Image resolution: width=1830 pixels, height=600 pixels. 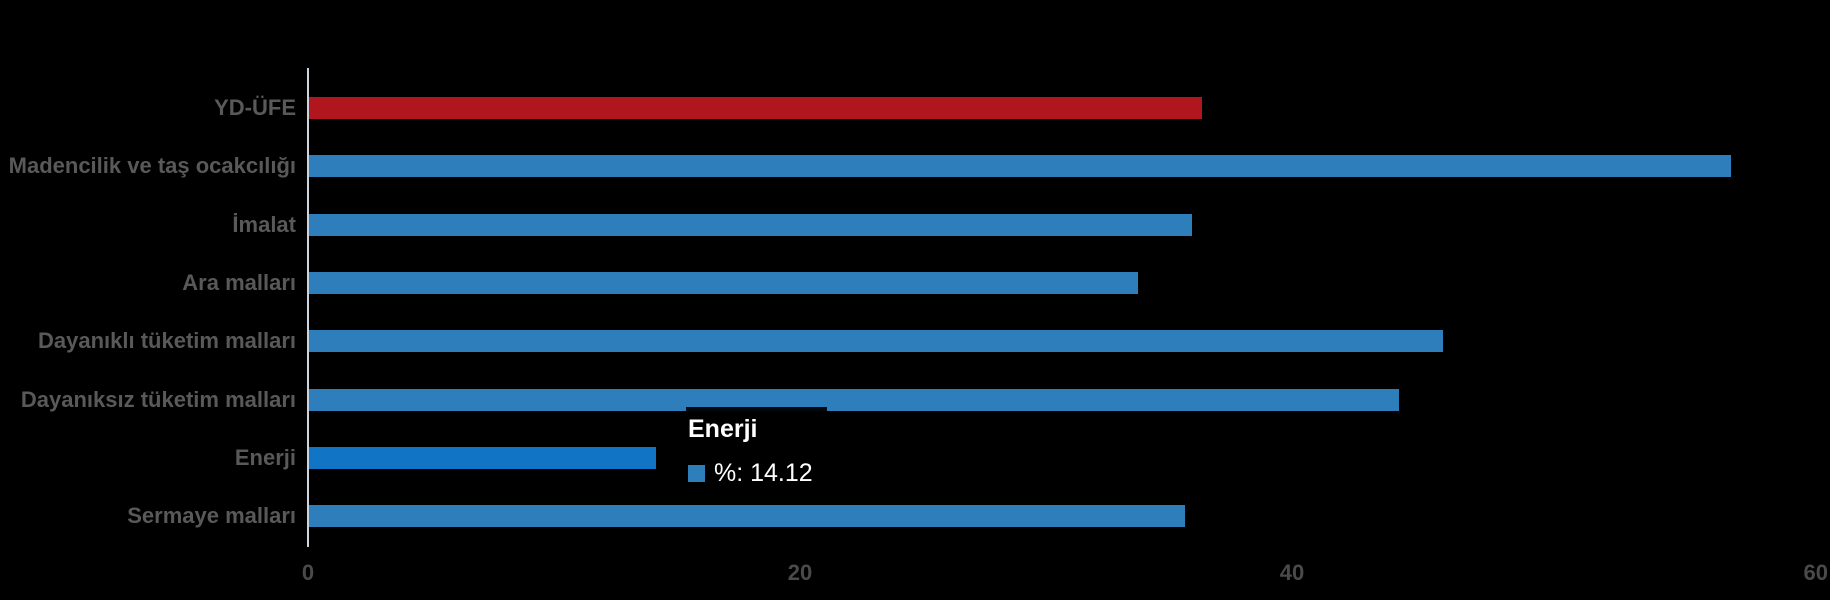 What do you see at coordinates (308, 307) in the screenshot?
I see `y-axis-baseline` at bounding box center [308, 307].